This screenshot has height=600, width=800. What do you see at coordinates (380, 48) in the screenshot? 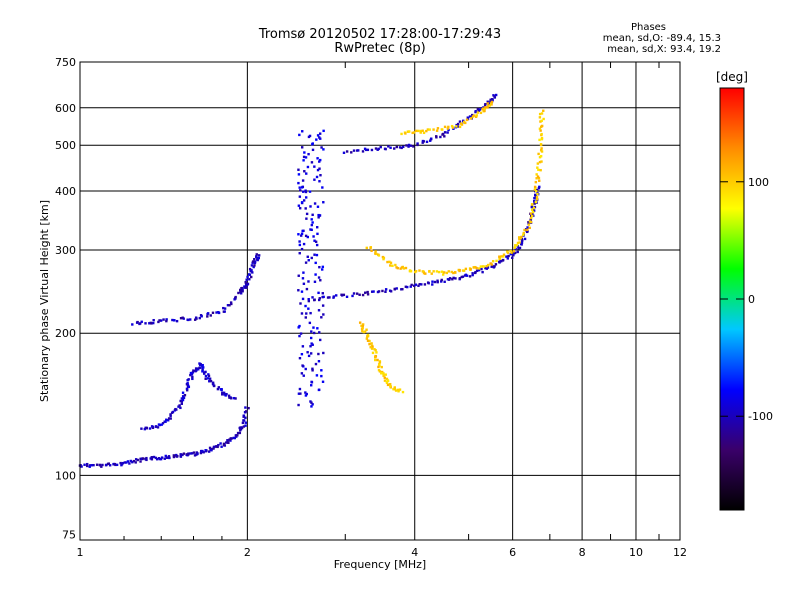
I see `chart-subtitle: RwPretec (8p)` at bounding box center [380, 48].